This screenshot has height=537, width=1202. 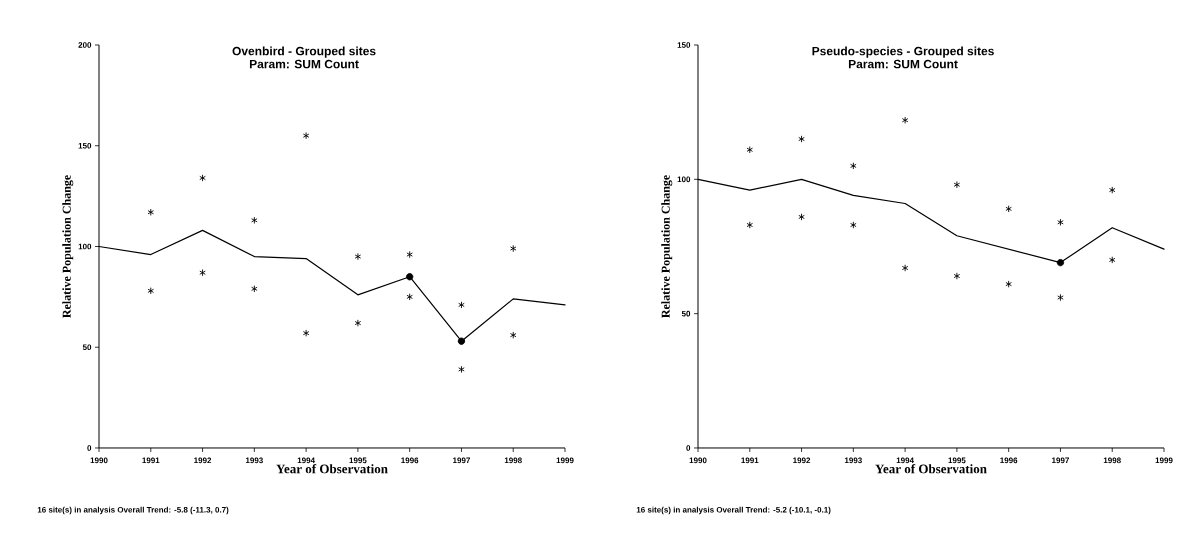 I want to click on y-tick-label: 200, so click(x=85, y=45).